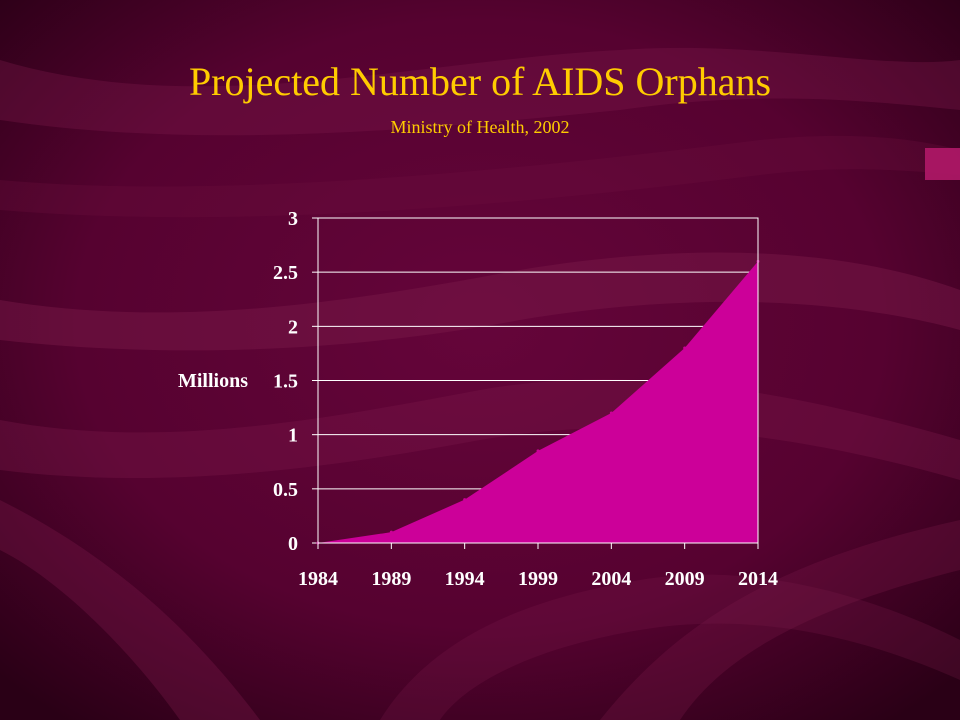 The height and width of the screenshot is (720, 960). Describe the element at coordinates (293, 544) in the screenshot. I see `y-tick-label: 0` at that location.